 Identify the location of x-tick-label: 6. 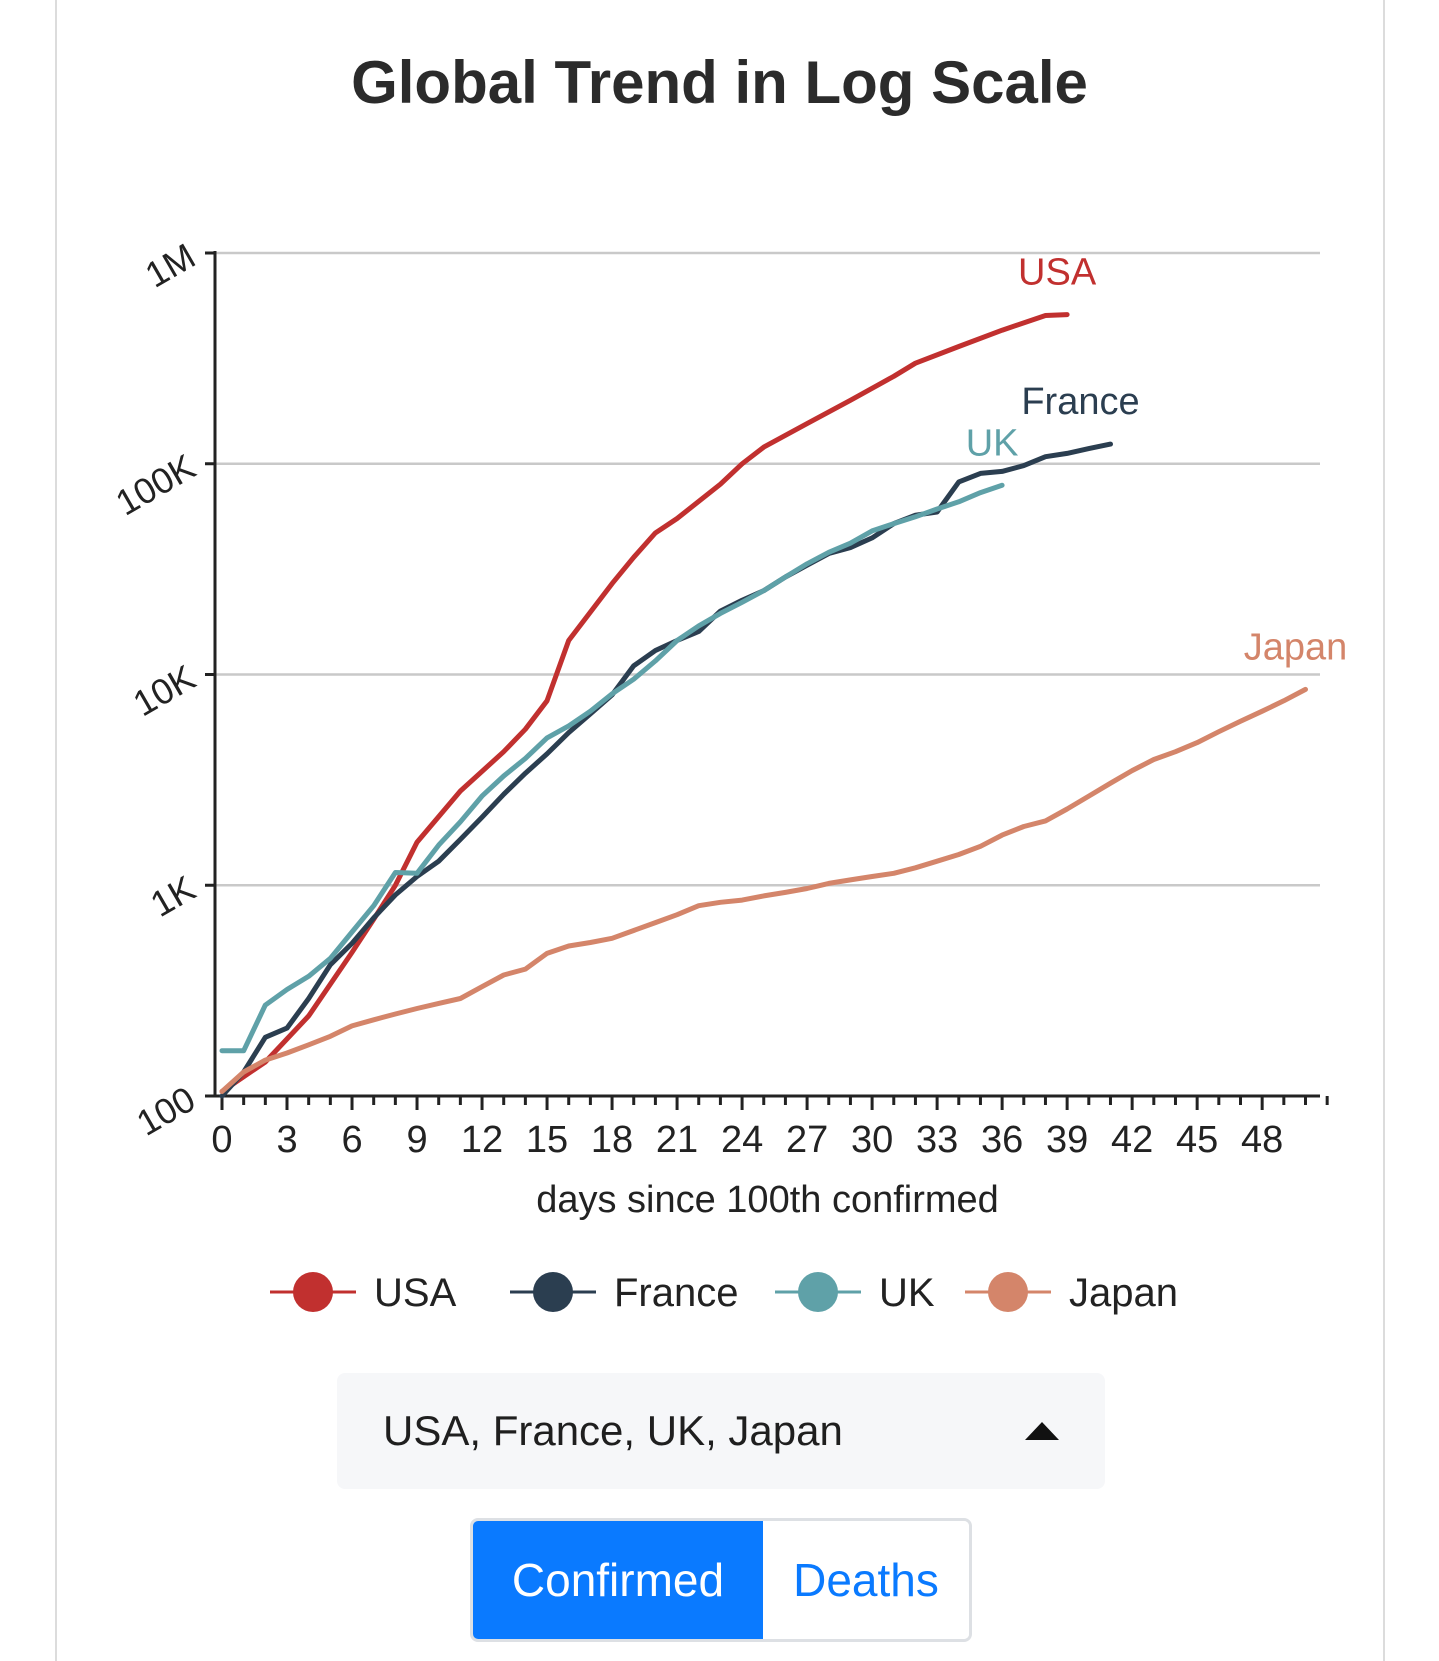
(351, 1140).